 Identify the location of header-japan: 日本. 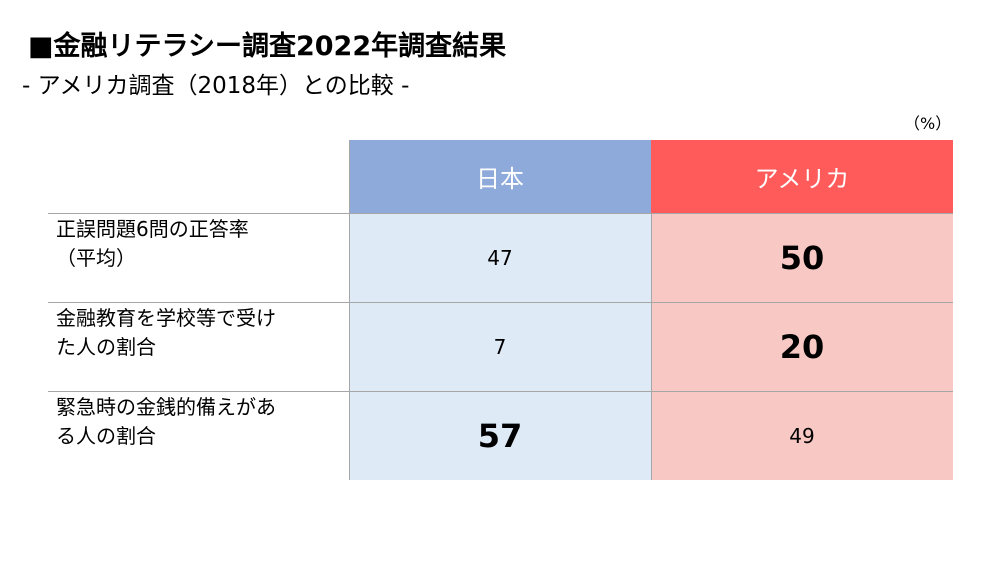
(500, 176).